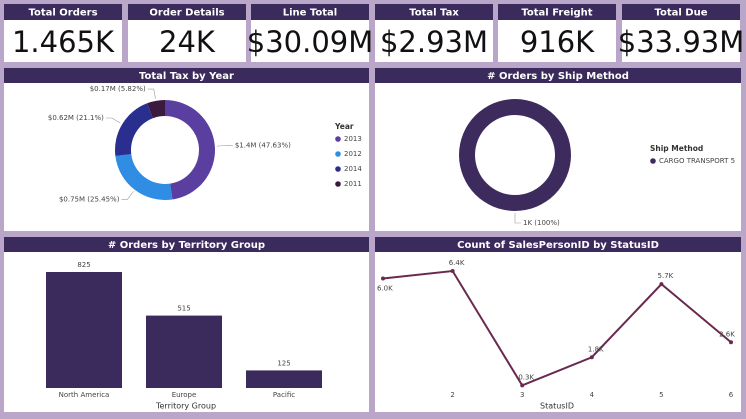 This screenshot has height=419, width=746. Describe the element at coordinates (263, 145) in the screenshot. I see `data-label: $1.4M (47.63%)` at that location.